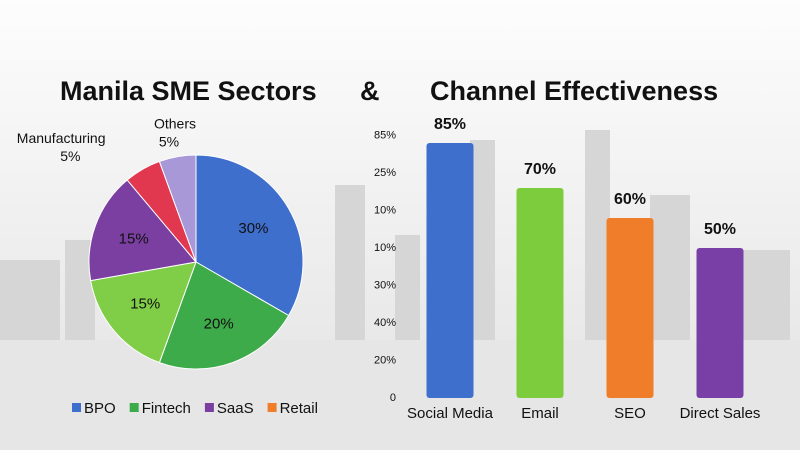  What do you see at coordinates (253, 228) in the screenshot?
I see `slice-label: 30%` at bounding box center [253, 228].